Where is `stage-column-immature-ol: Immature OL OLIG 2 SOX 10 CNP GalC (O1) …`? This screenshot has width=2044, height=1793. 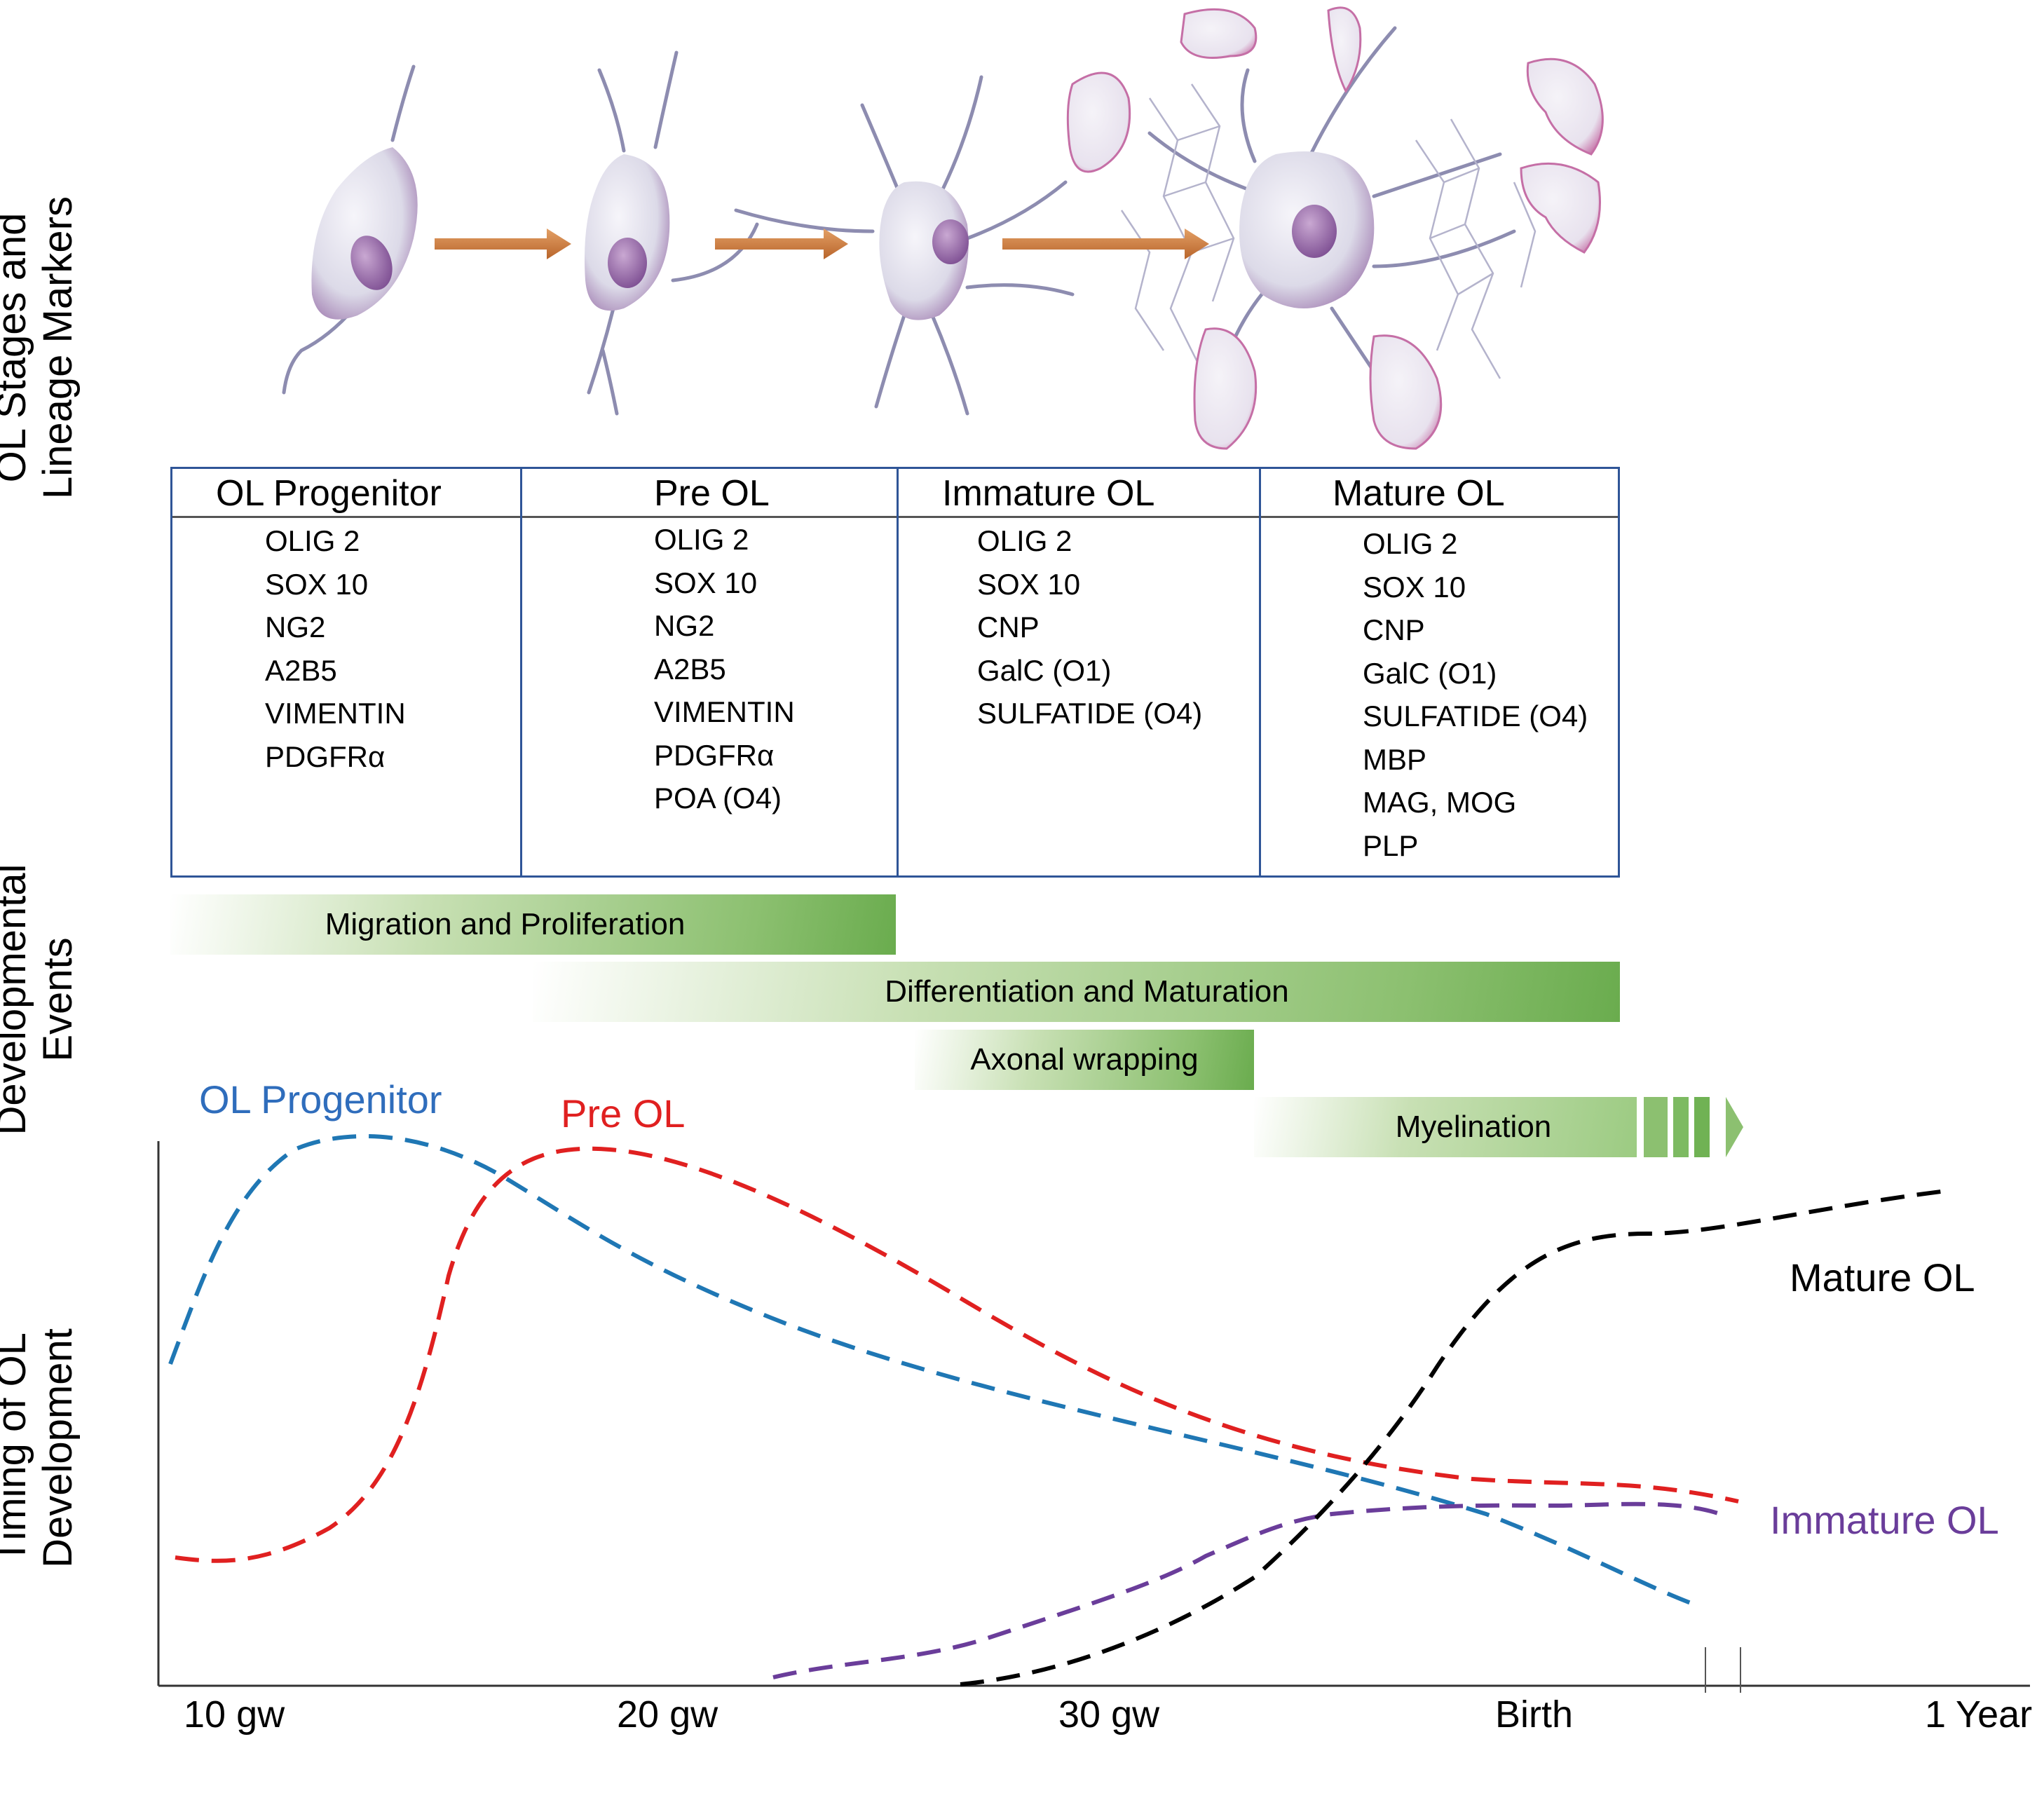
stage-column-immature-ol: Immature OL OLIG 2 SOX 10 CNP GalC (O1) … is located at coordinates (1080, 672).